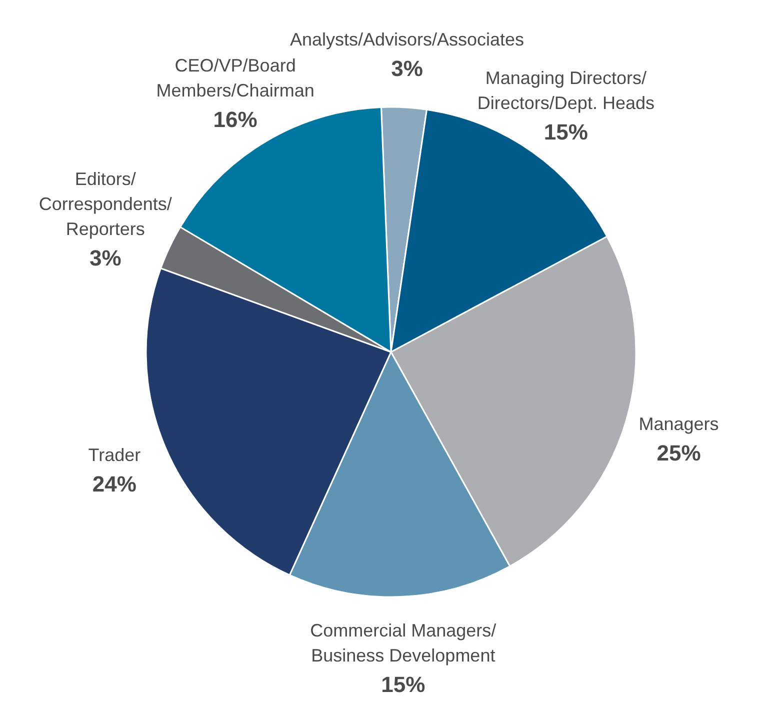  I want to click on slice-label: CEO/VP/Board Members/Chairman, so click(235, 77).